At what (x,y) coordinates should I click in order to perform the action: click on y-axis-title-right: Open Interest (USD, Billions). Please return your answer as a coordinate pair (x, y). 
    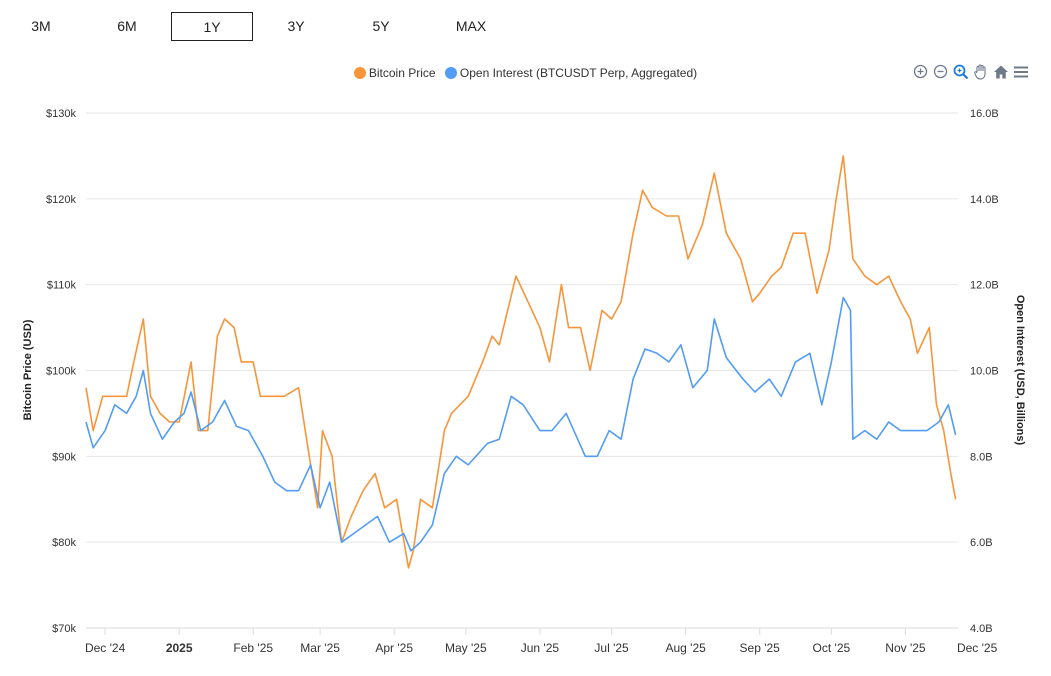
    Looking at the image, I should click on (1020, 370).